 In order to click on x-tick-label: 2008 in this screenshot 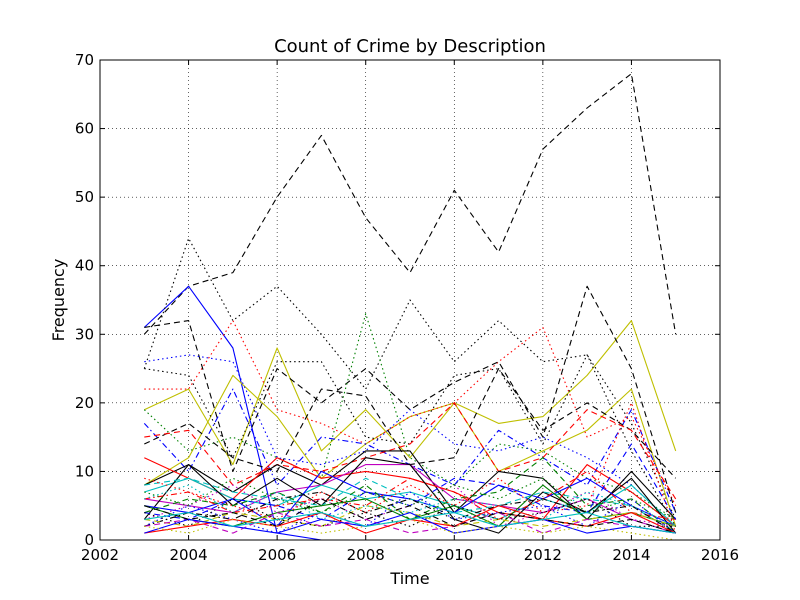, I will do `click(366, 555)`.